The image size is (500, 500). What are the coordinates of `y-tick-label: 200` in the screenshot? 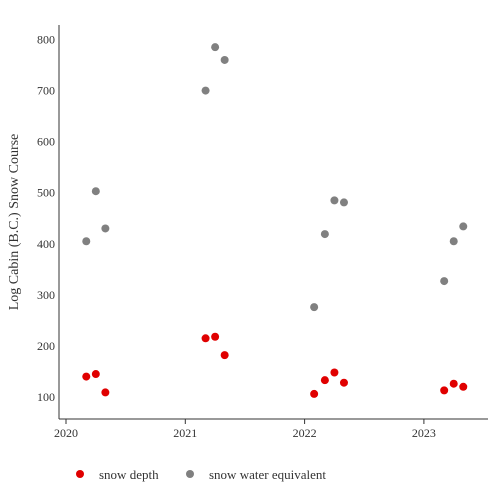 It's located at (46, 346).